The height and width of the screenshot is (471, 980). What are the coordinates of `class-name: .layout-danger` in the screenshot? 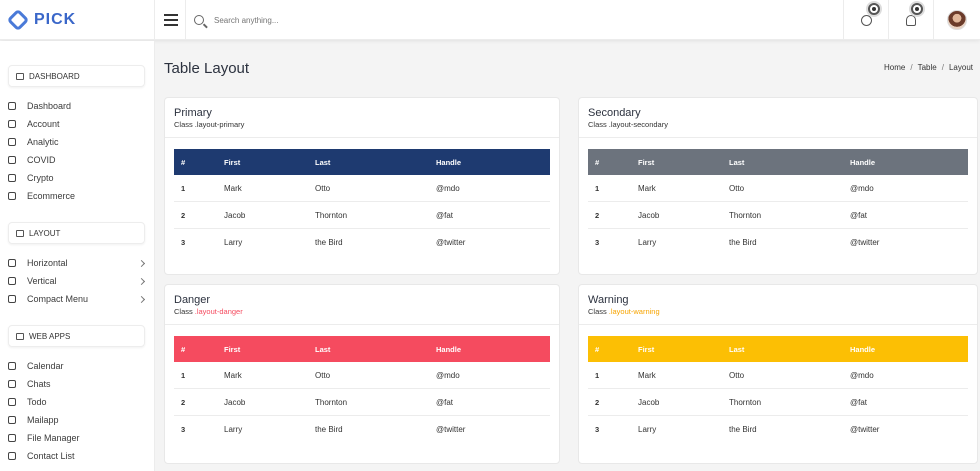 It's located at (218, 311).